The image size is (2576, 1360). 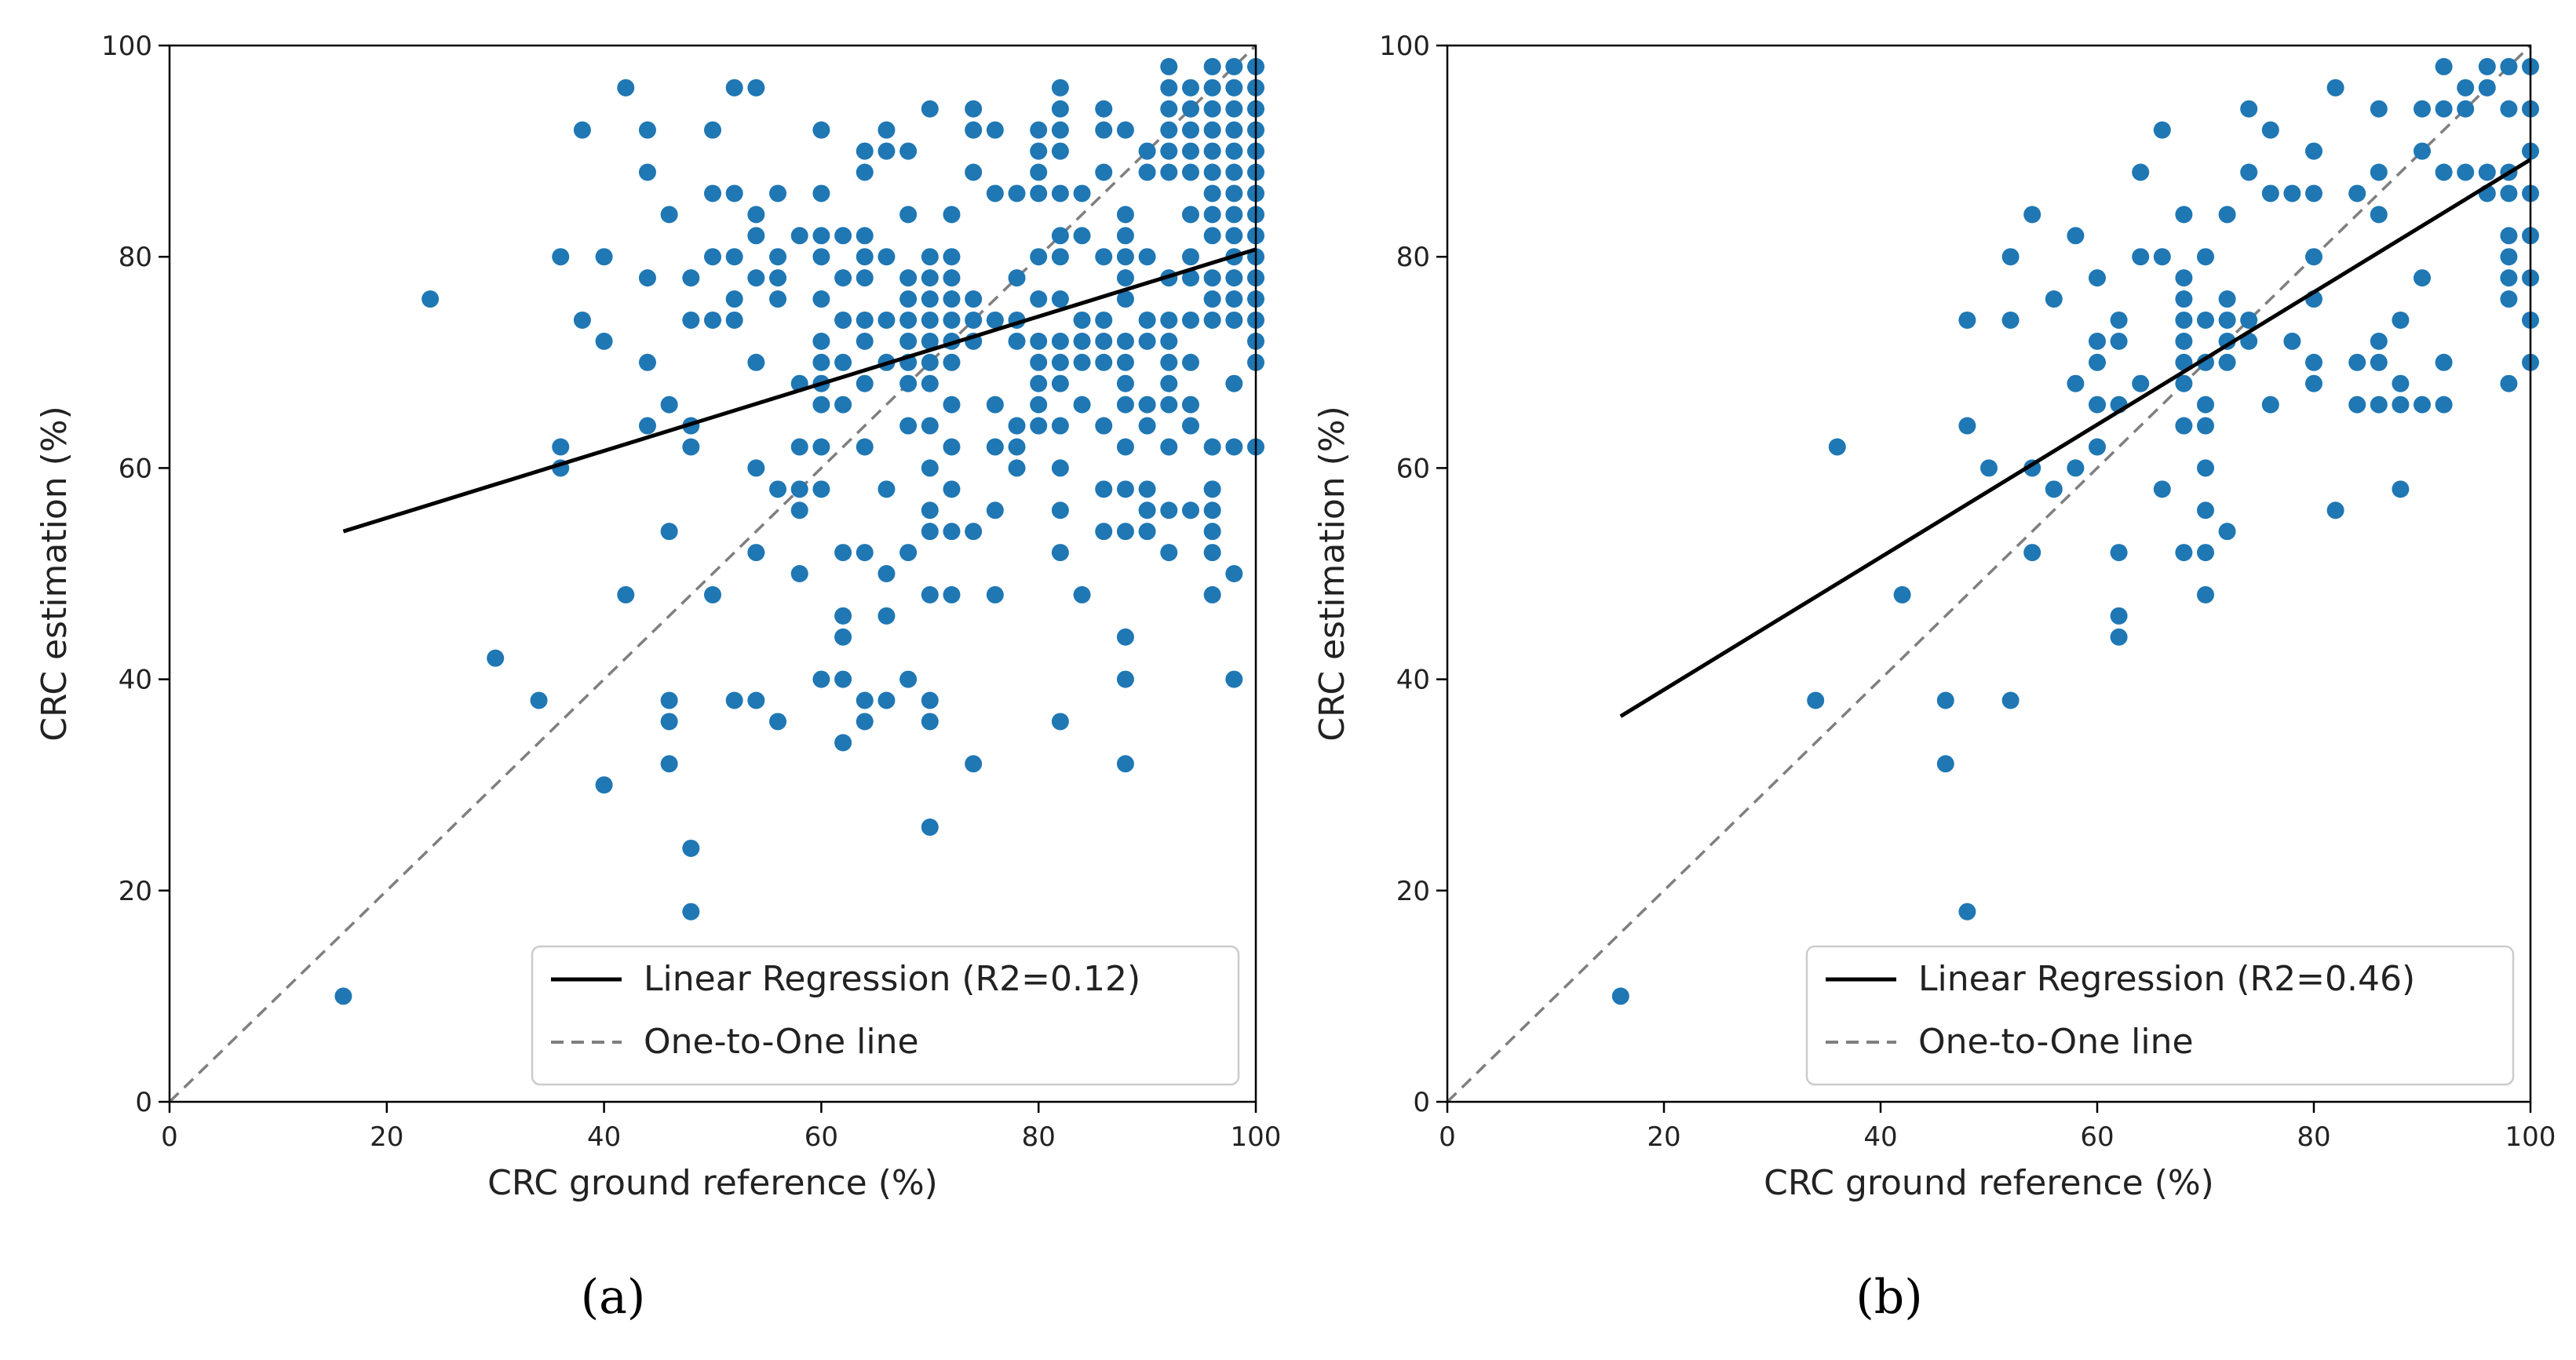 What do you see at coordinates (1413, 257) in the screenshot?
I see `y-tick-label: 80` at bounding box center [1413, 257].